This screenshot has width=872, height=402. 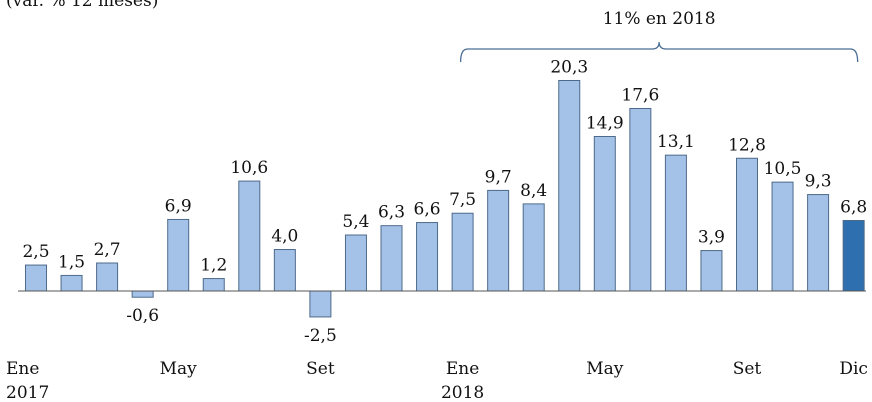 What do you see at coordinates (391, 213) in the screenshot?
I see `data-label: 6,3` at bounding box center [391, 213].